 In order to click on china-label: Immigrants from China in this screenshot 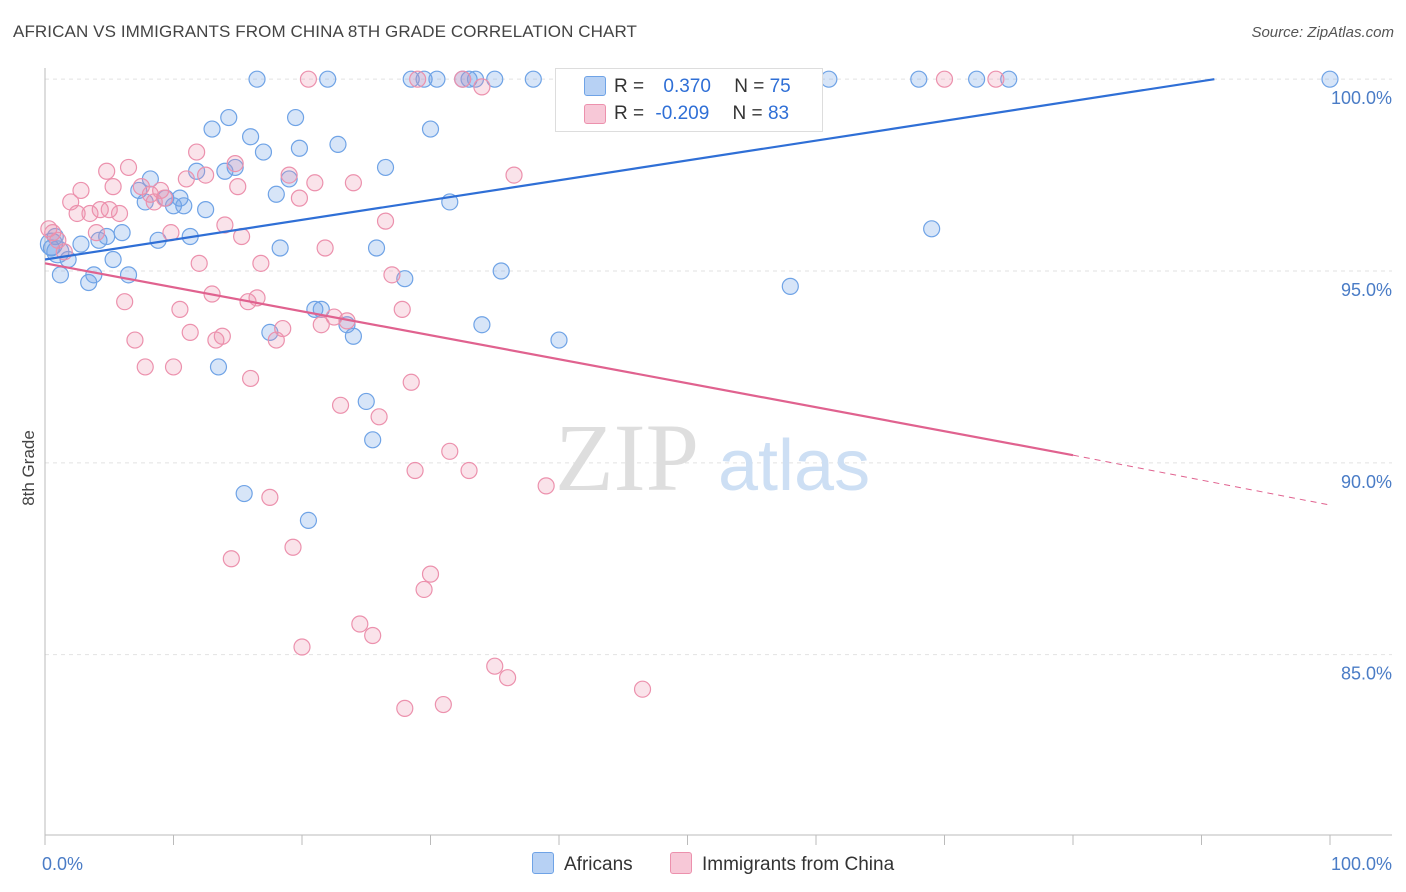, I will do `click(798, 864)`.